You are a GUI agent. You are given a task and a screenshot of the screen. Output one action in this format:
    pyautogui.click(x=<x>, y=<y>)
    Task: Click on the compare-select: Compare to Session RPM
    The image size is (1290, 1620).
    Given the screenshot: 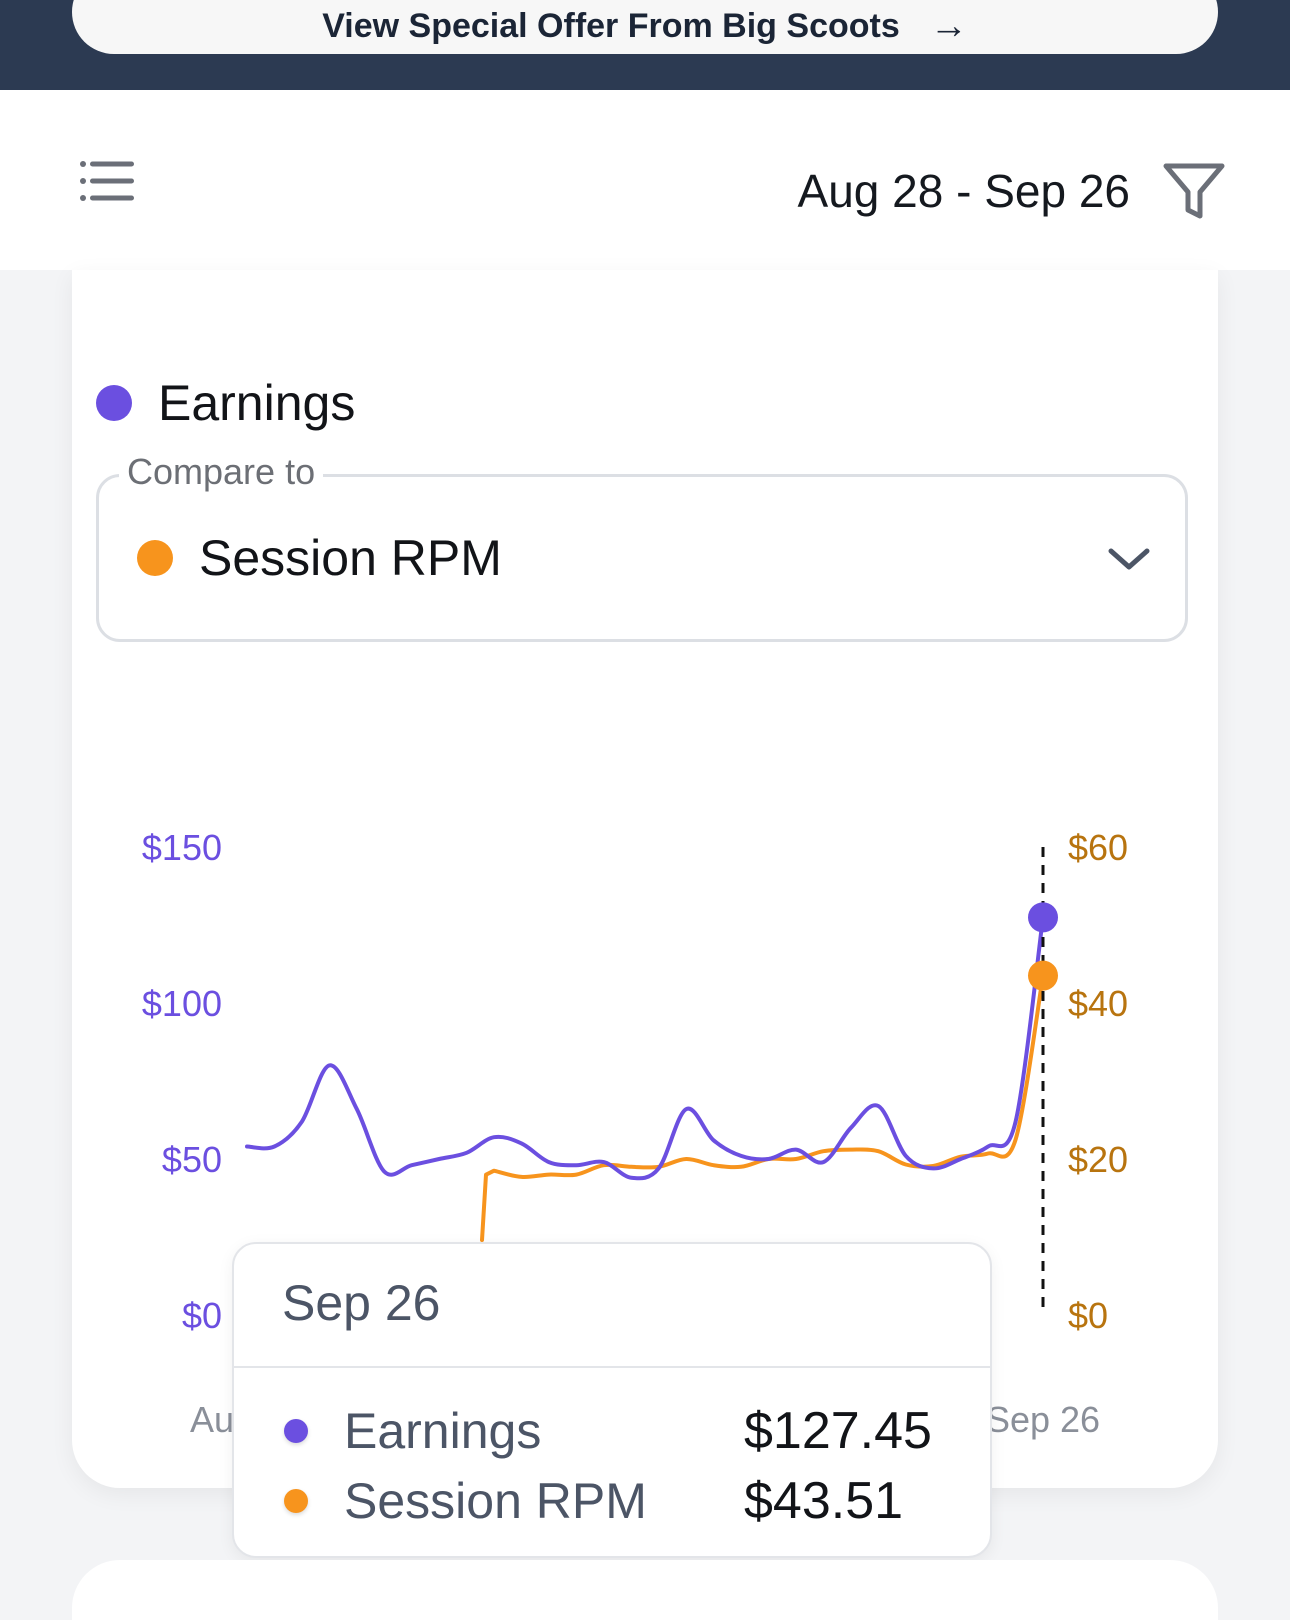 What is the action you would take?
    pyautogui.click(x=642, y=546)
    